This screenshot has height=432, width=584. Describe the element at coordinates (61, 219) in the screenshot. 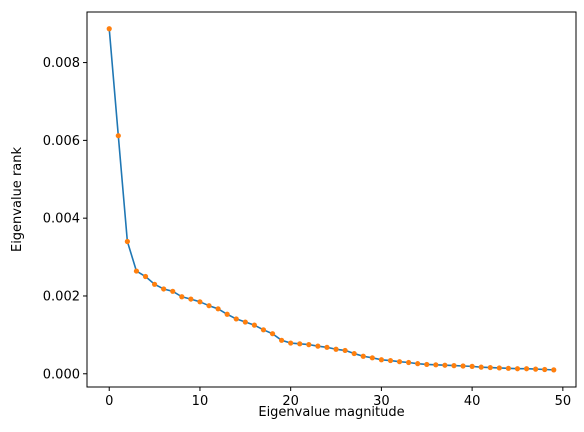

I see `y-tick-label: 0.004` at that location.